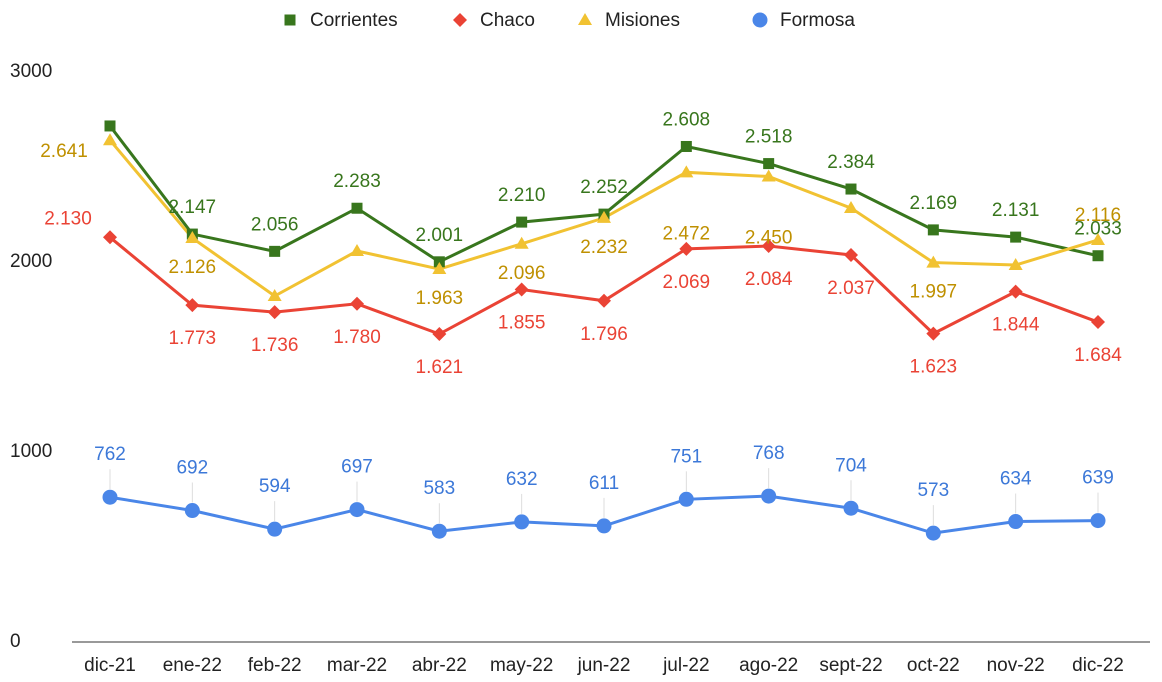  I want to click on x-tick-label: oct-22, so click(933, 665).